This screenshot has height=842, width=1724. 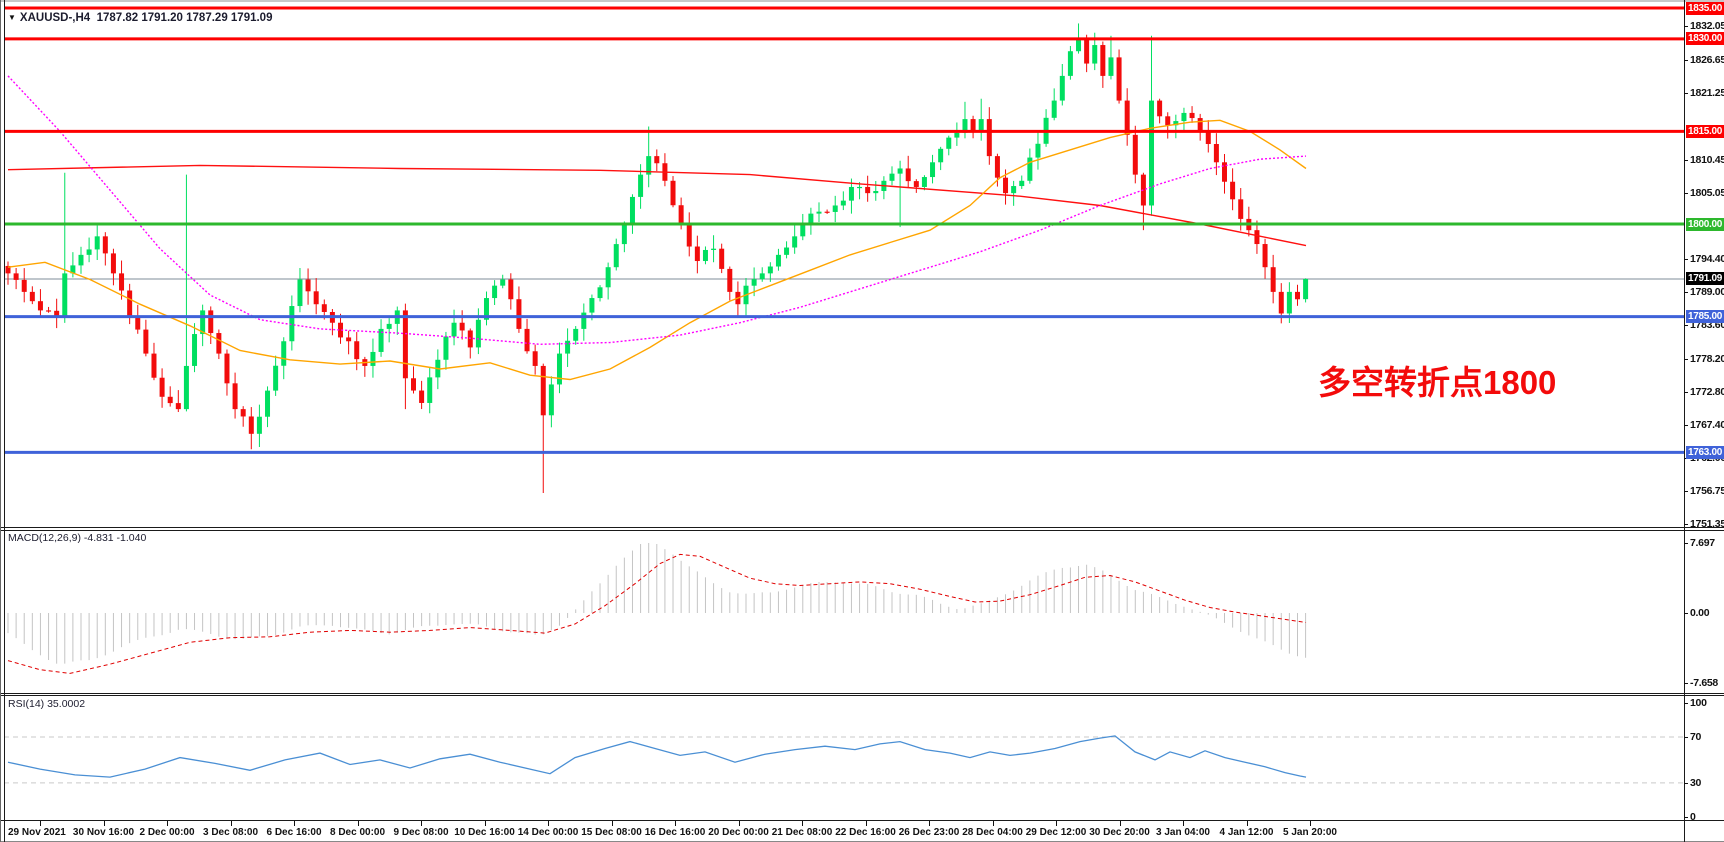 What do you see at coordinates (1707, 159) in the screenshot?
I see `price-axis-label: 1810.45` at bounding box center [1707, 159].